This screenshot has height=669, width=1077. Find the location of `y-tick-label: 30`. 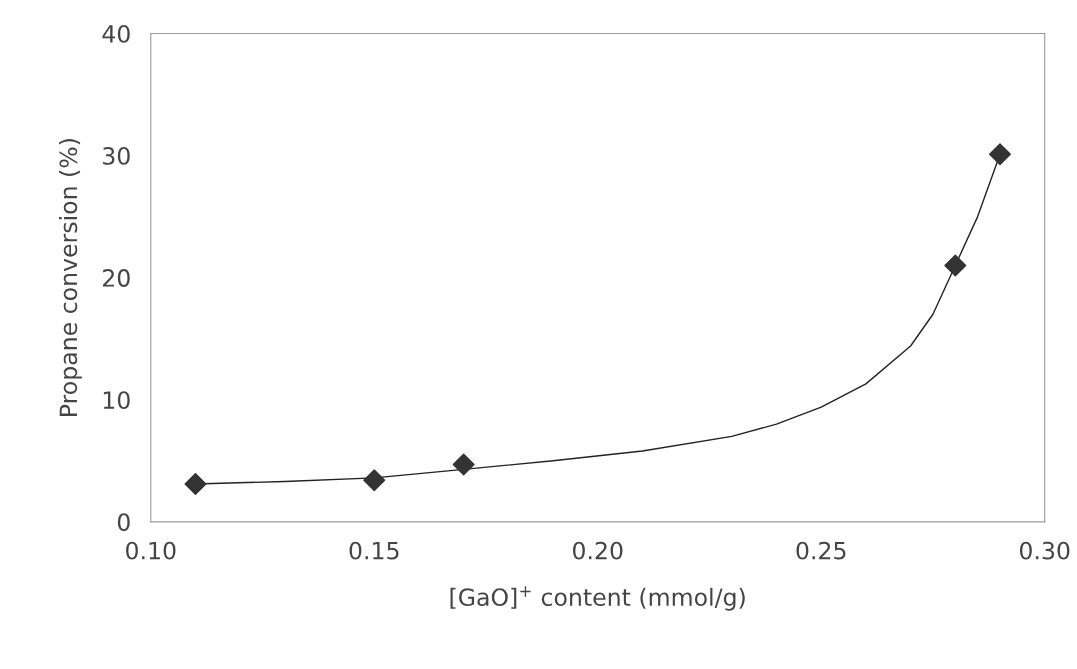

y-tick-label: 30 is located at coordinates (116, 155).